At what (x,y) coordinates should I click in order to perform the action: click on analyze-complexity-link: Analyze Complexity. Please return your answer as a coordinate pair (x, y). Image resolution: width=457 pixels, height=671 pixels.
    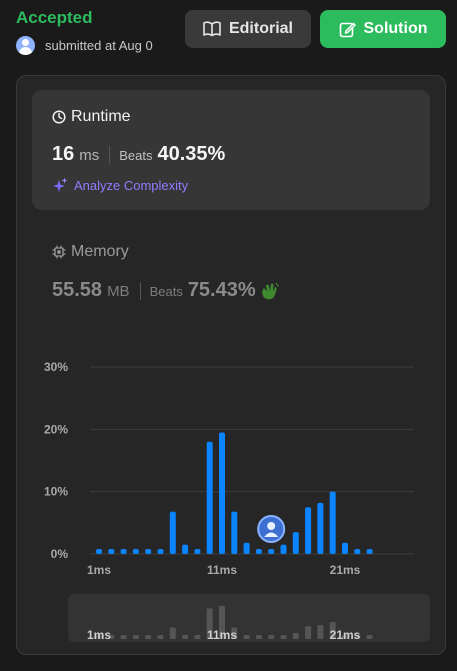
    Looking at the image, I should click on (120, 185).